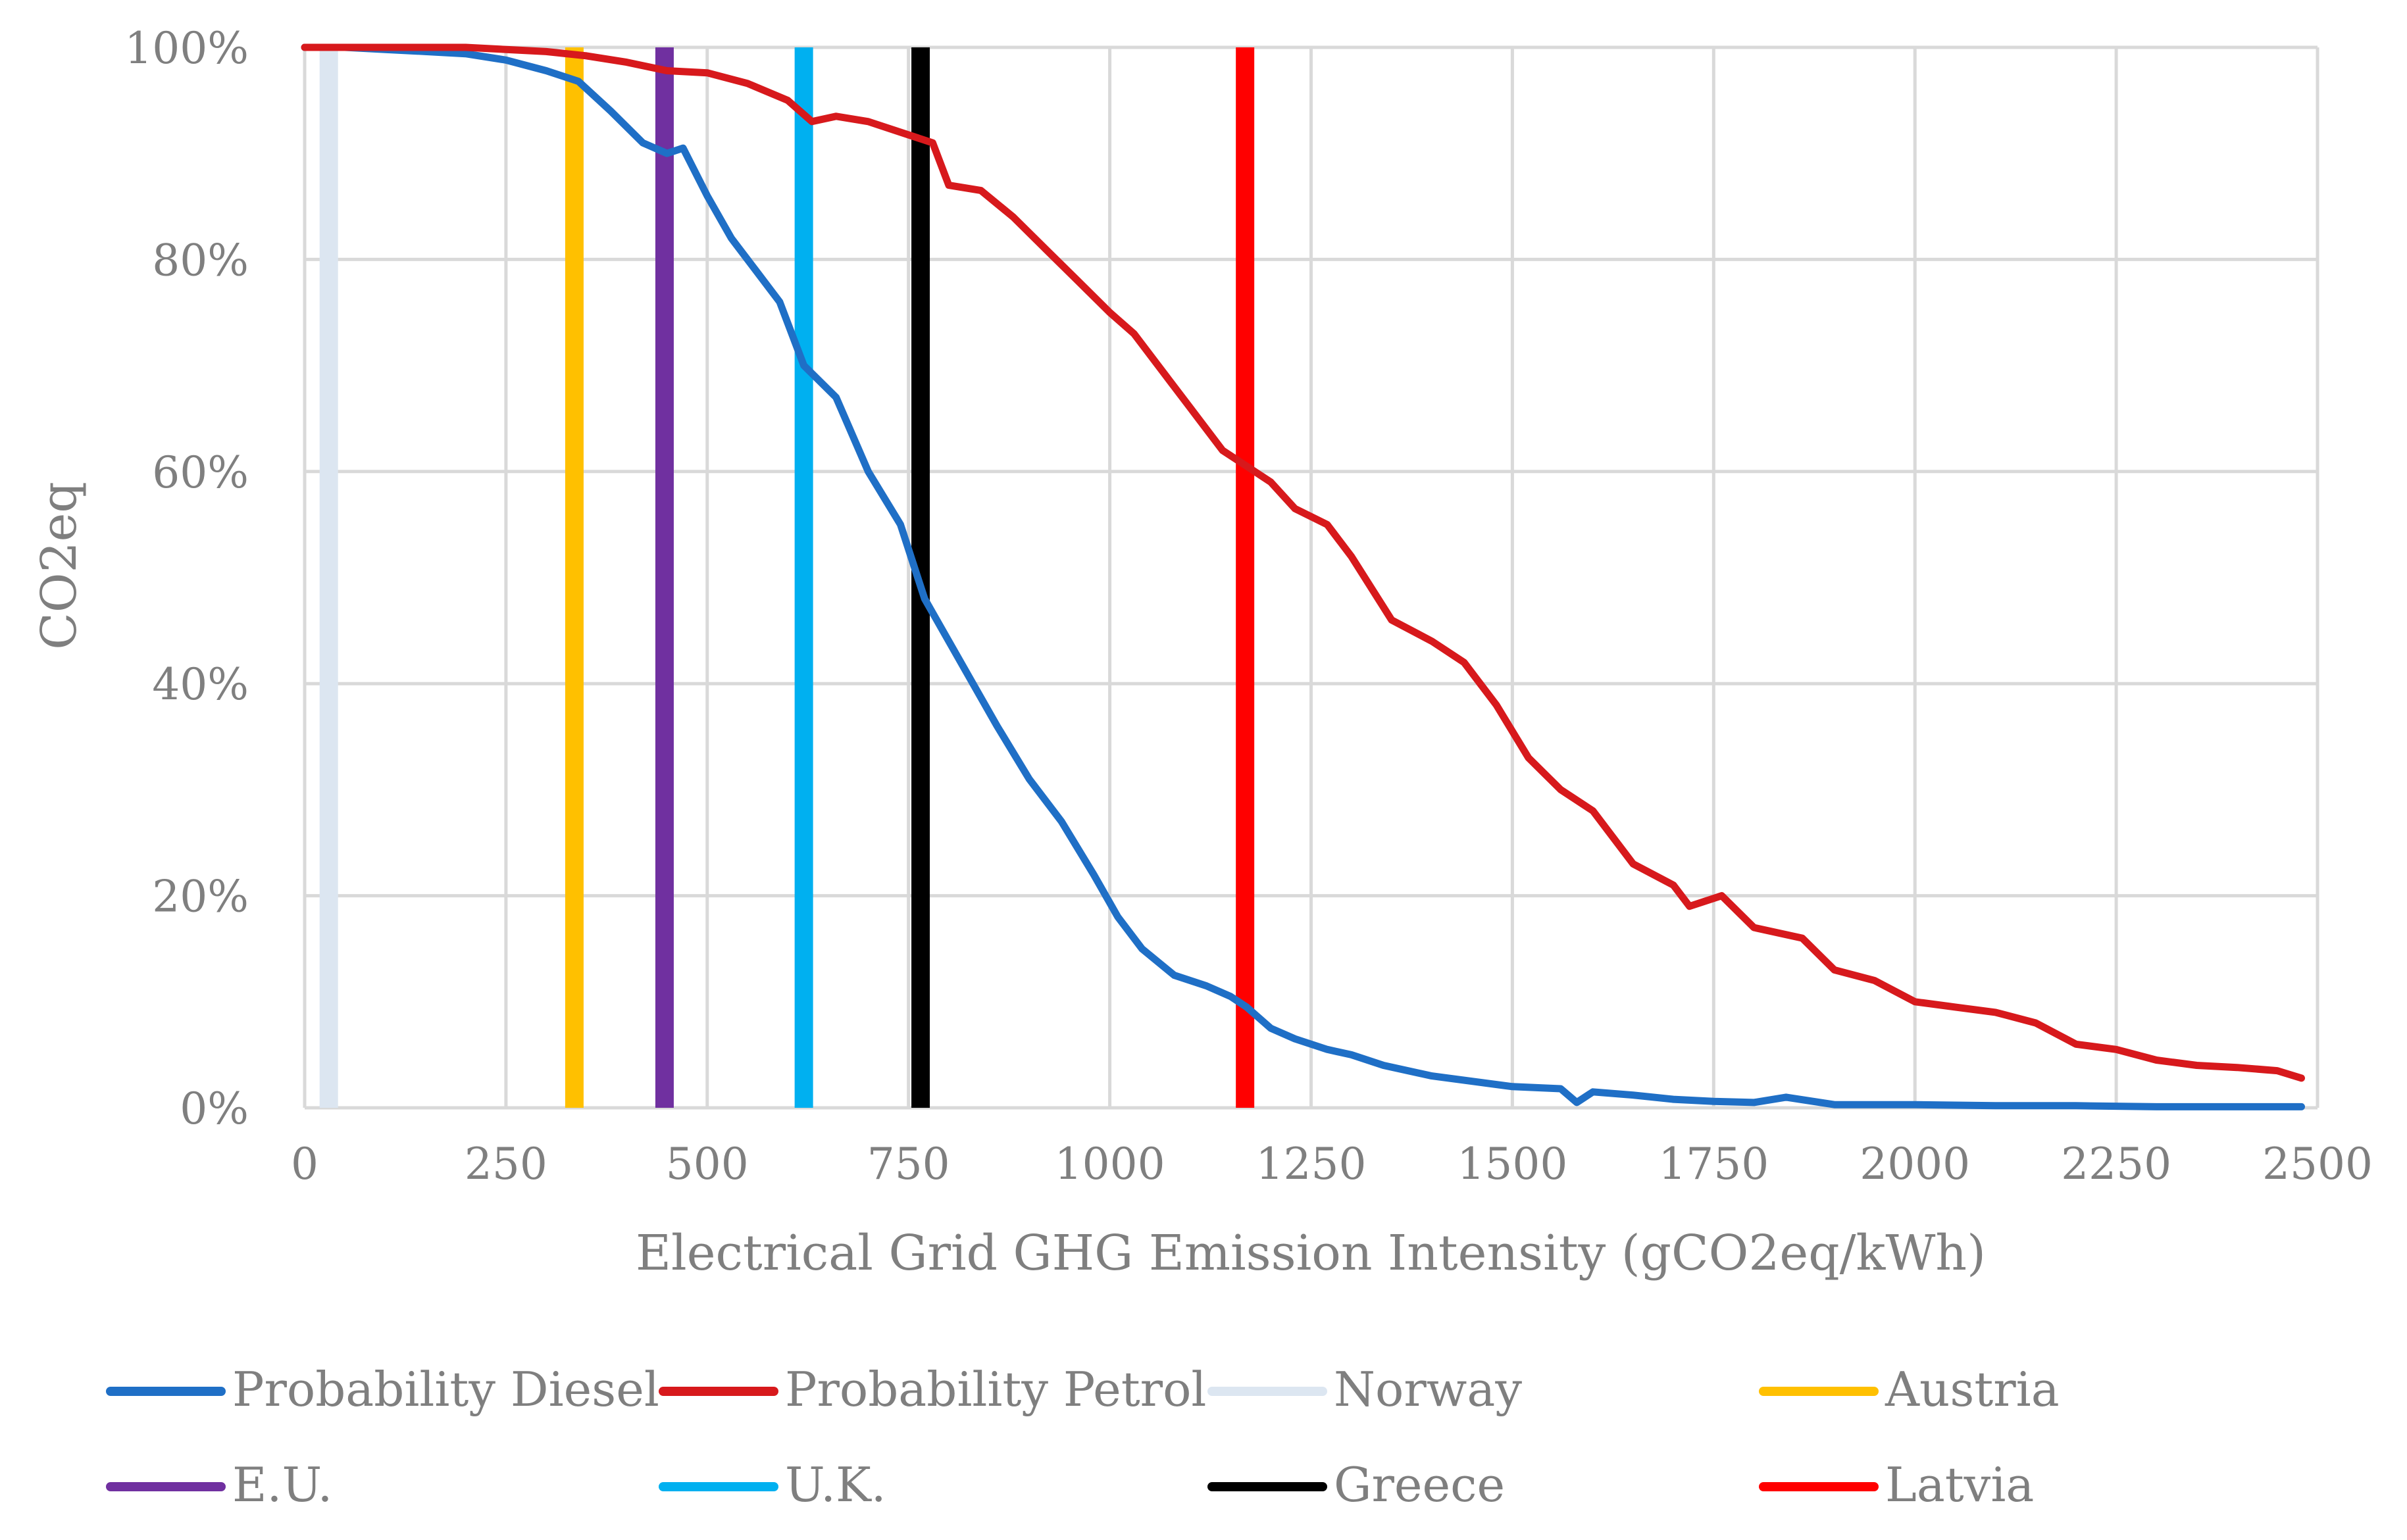 The height and width of the screenshot is (1540, 2407). What do you see at coordinates (995, 1389) in the screenshot?
I see `legend-label-probability-petrol: Probability Petrol` at bounding box center [995, 1389].